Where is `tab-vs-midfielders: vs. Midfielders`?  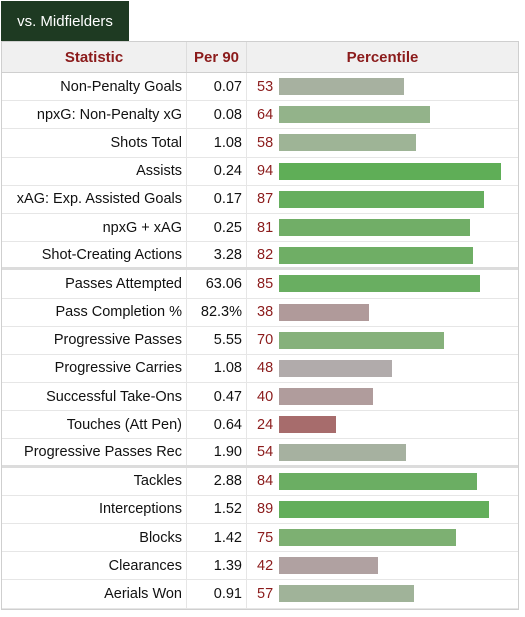
tab-vs-midfielders: vs. Midfielders is located at coordinates (65, 21).